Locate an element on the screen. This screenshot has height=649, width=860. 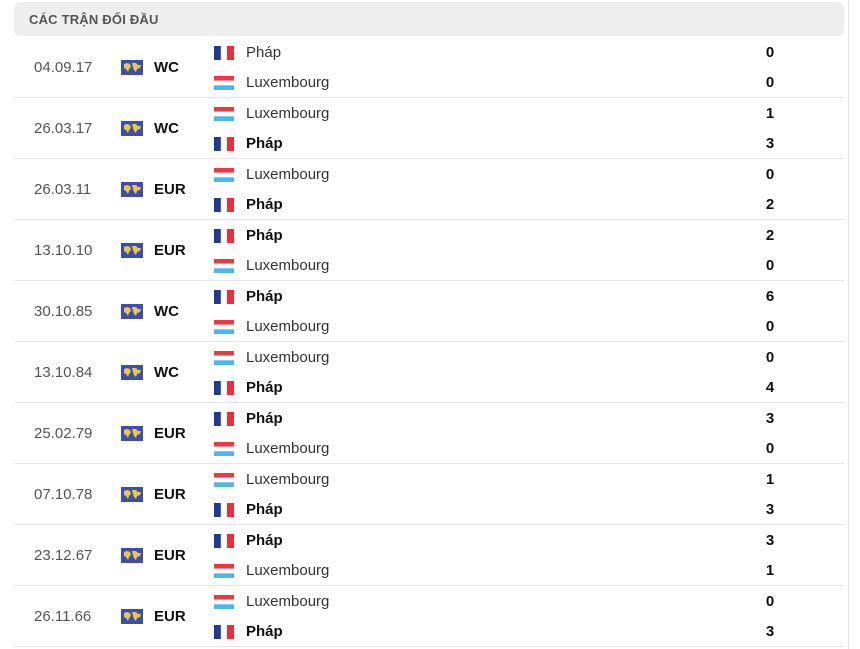
team-home: Pháp 2 is located at coordinates (494, 236).